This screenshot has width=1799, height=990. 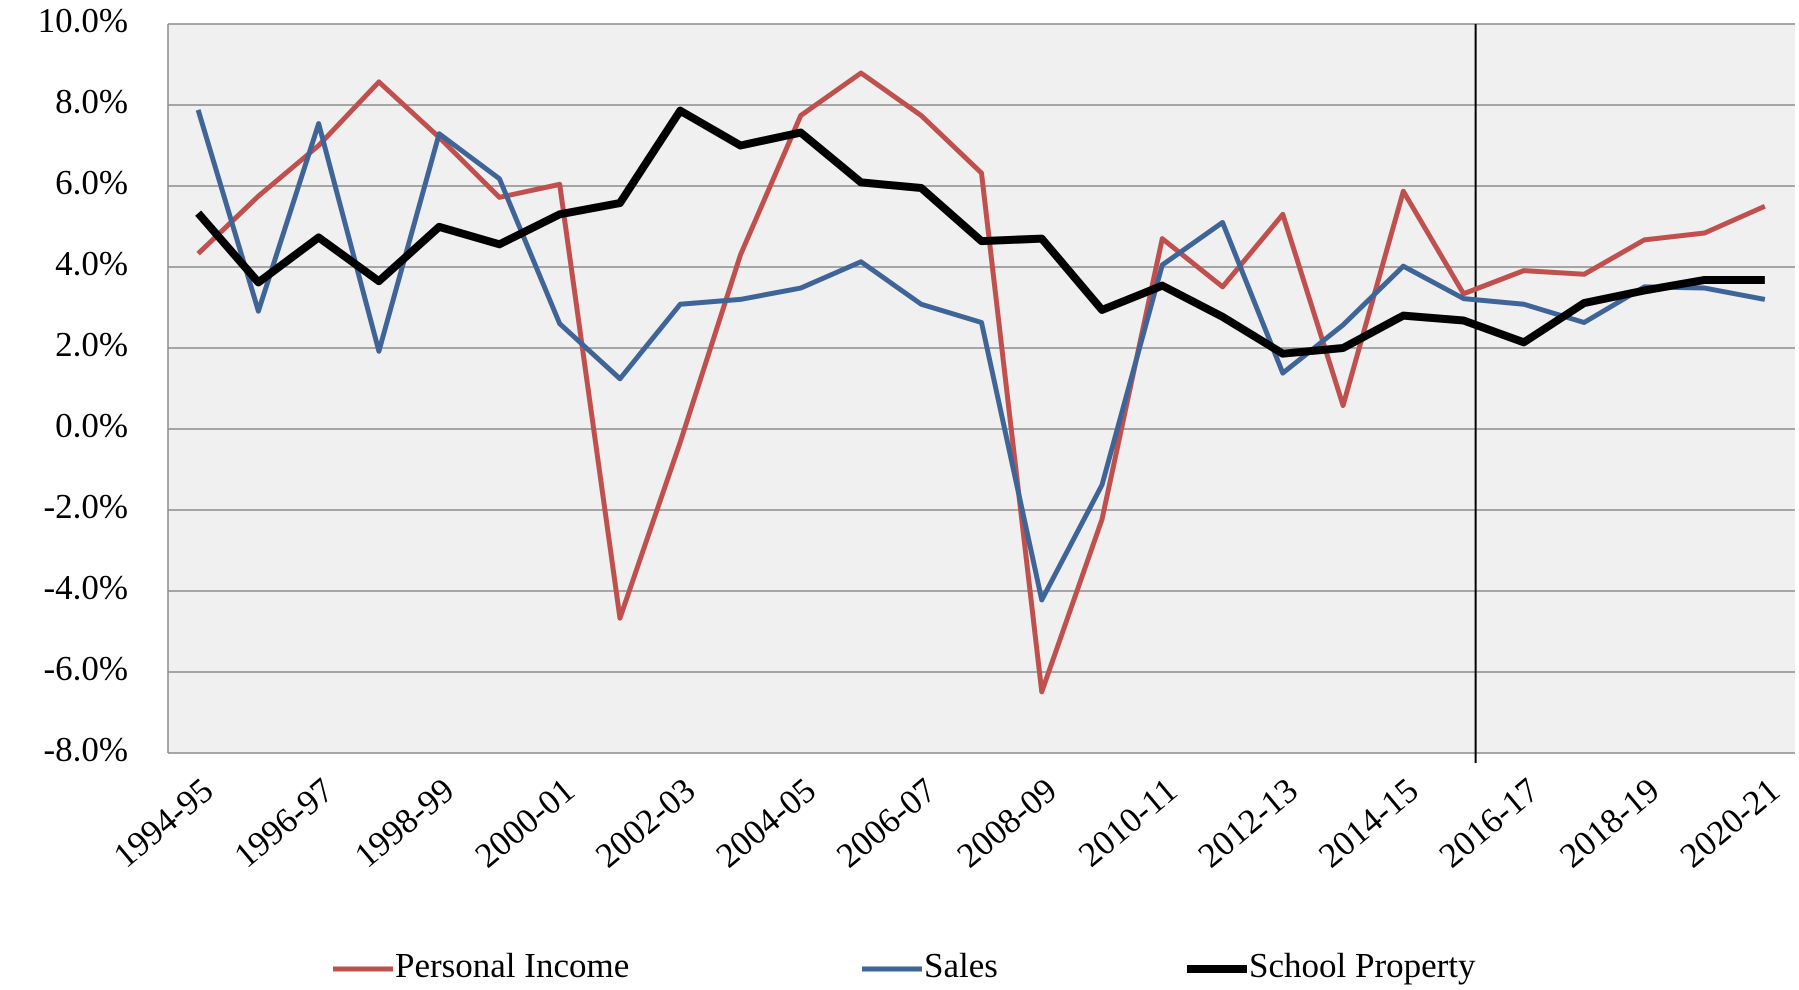 I want to click on legend-label: School Property, so click(x=1362, y=965).